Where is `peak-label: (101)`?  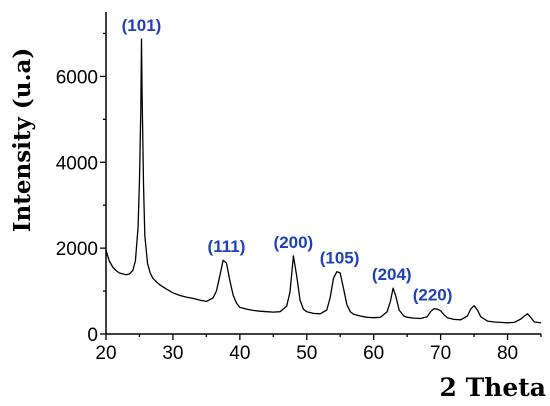
peak-label: (101) is located at coordinates (142, 25).